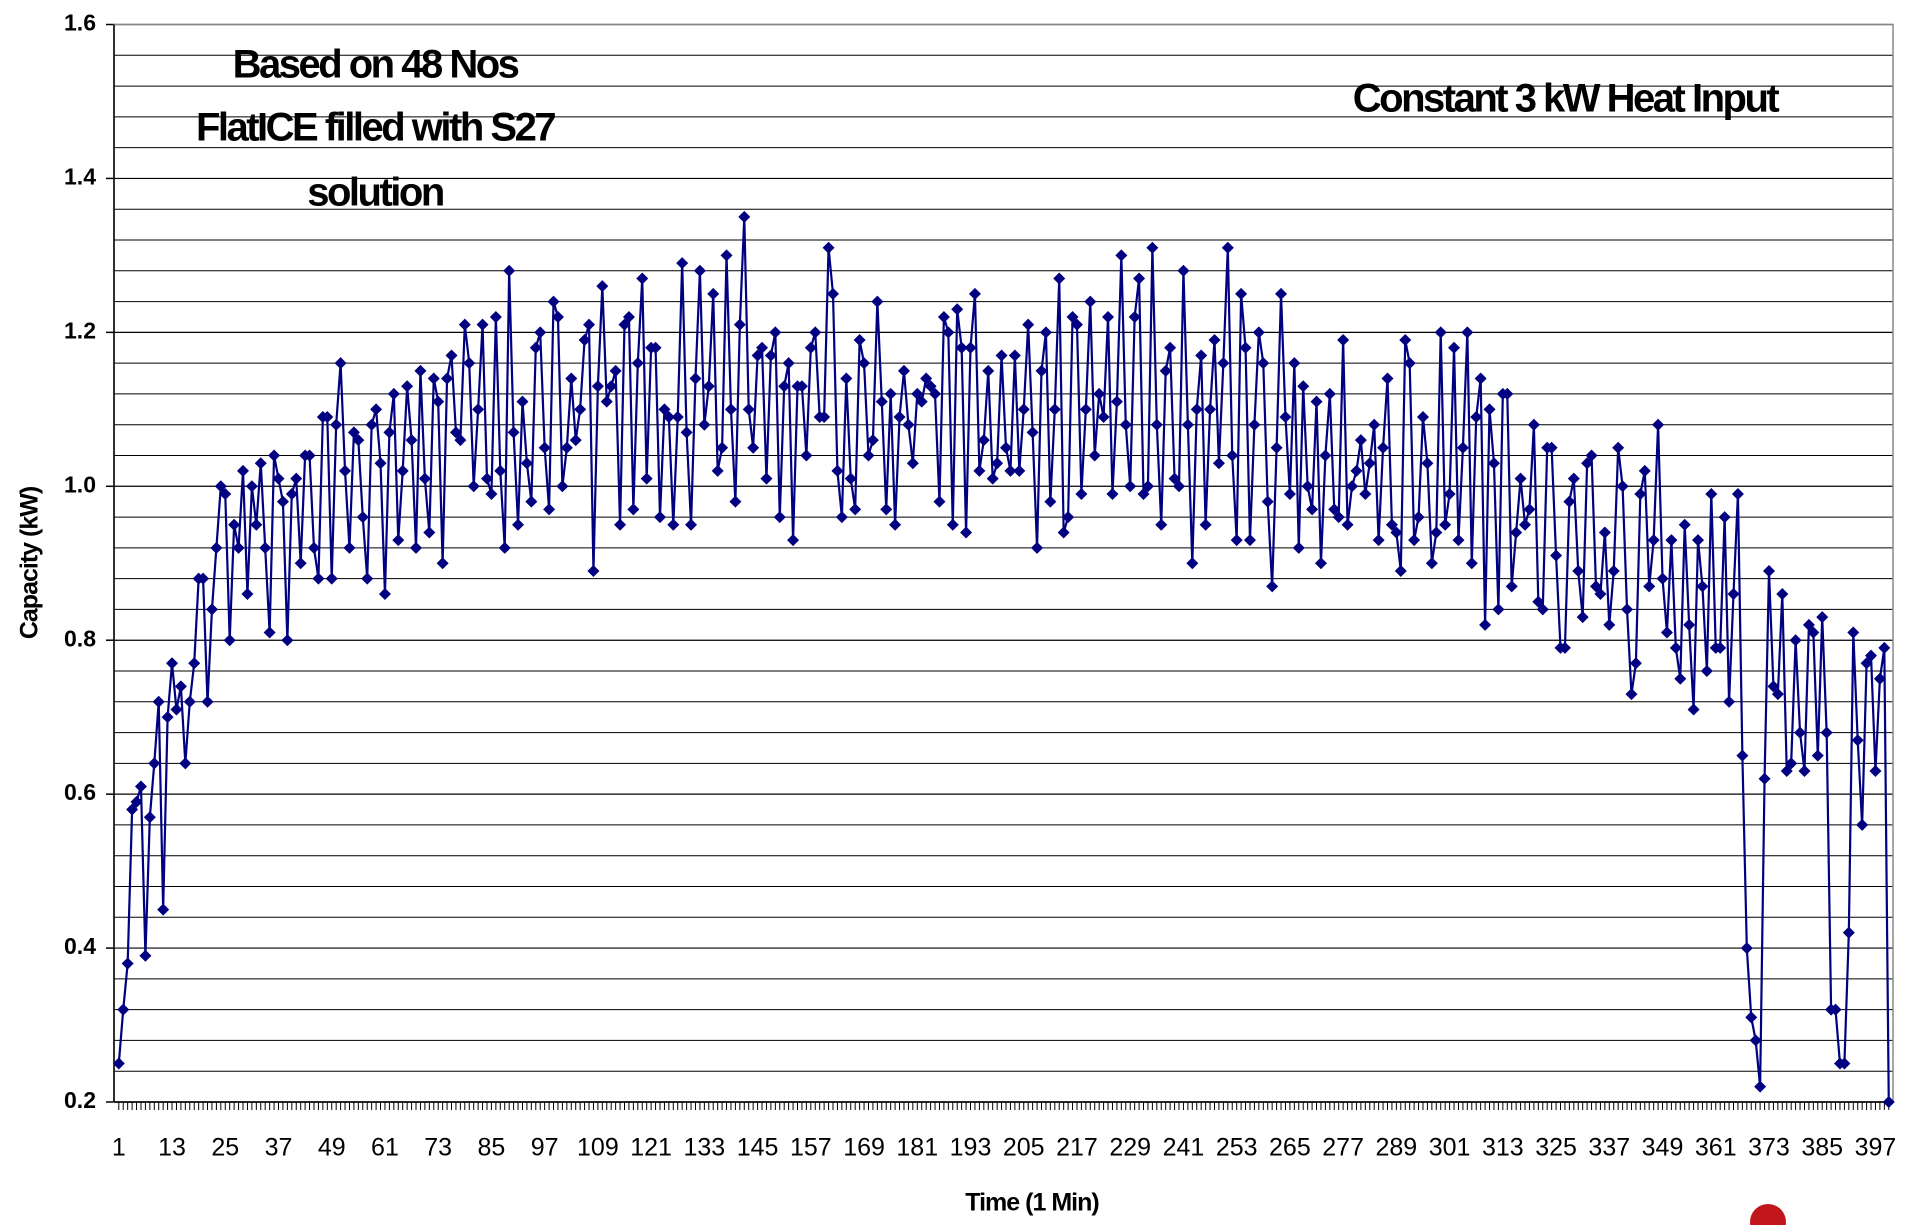 This screenshot has height=1225, width=1921. What do you see at coordinates (376, 65) in the screenshot?
I see `annotation: Based on 48 Nos` at bounding box center [376, 65].